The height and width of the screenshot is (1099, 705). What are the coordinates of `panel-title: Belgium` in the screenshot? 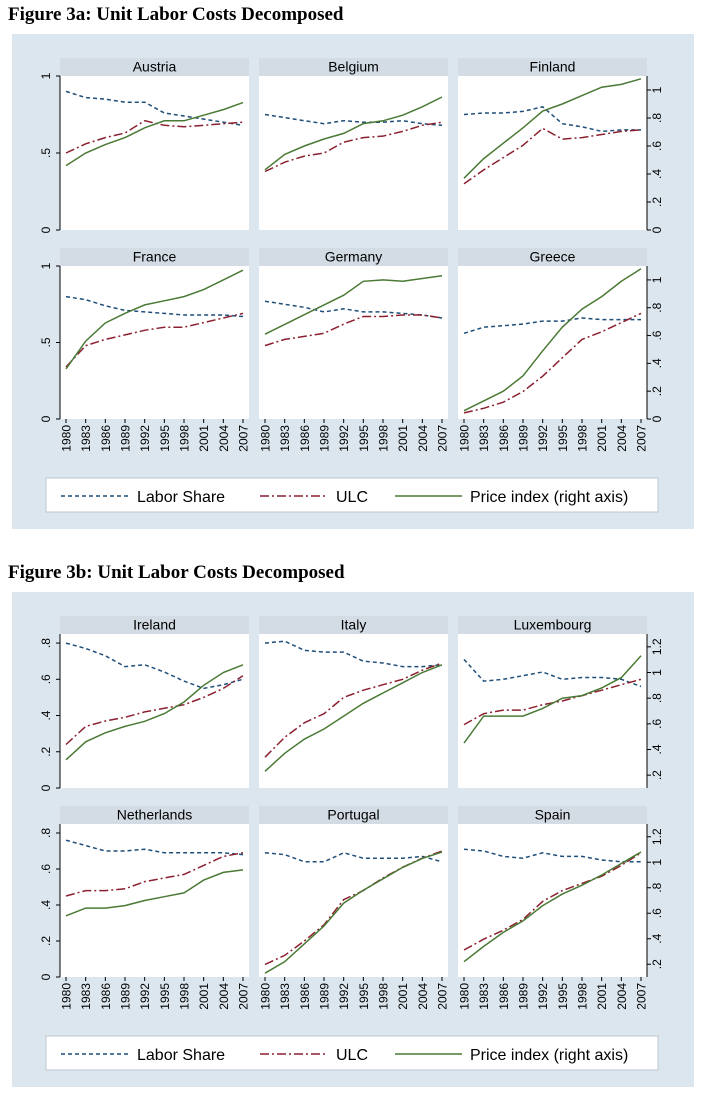 It's located at (353, 67).